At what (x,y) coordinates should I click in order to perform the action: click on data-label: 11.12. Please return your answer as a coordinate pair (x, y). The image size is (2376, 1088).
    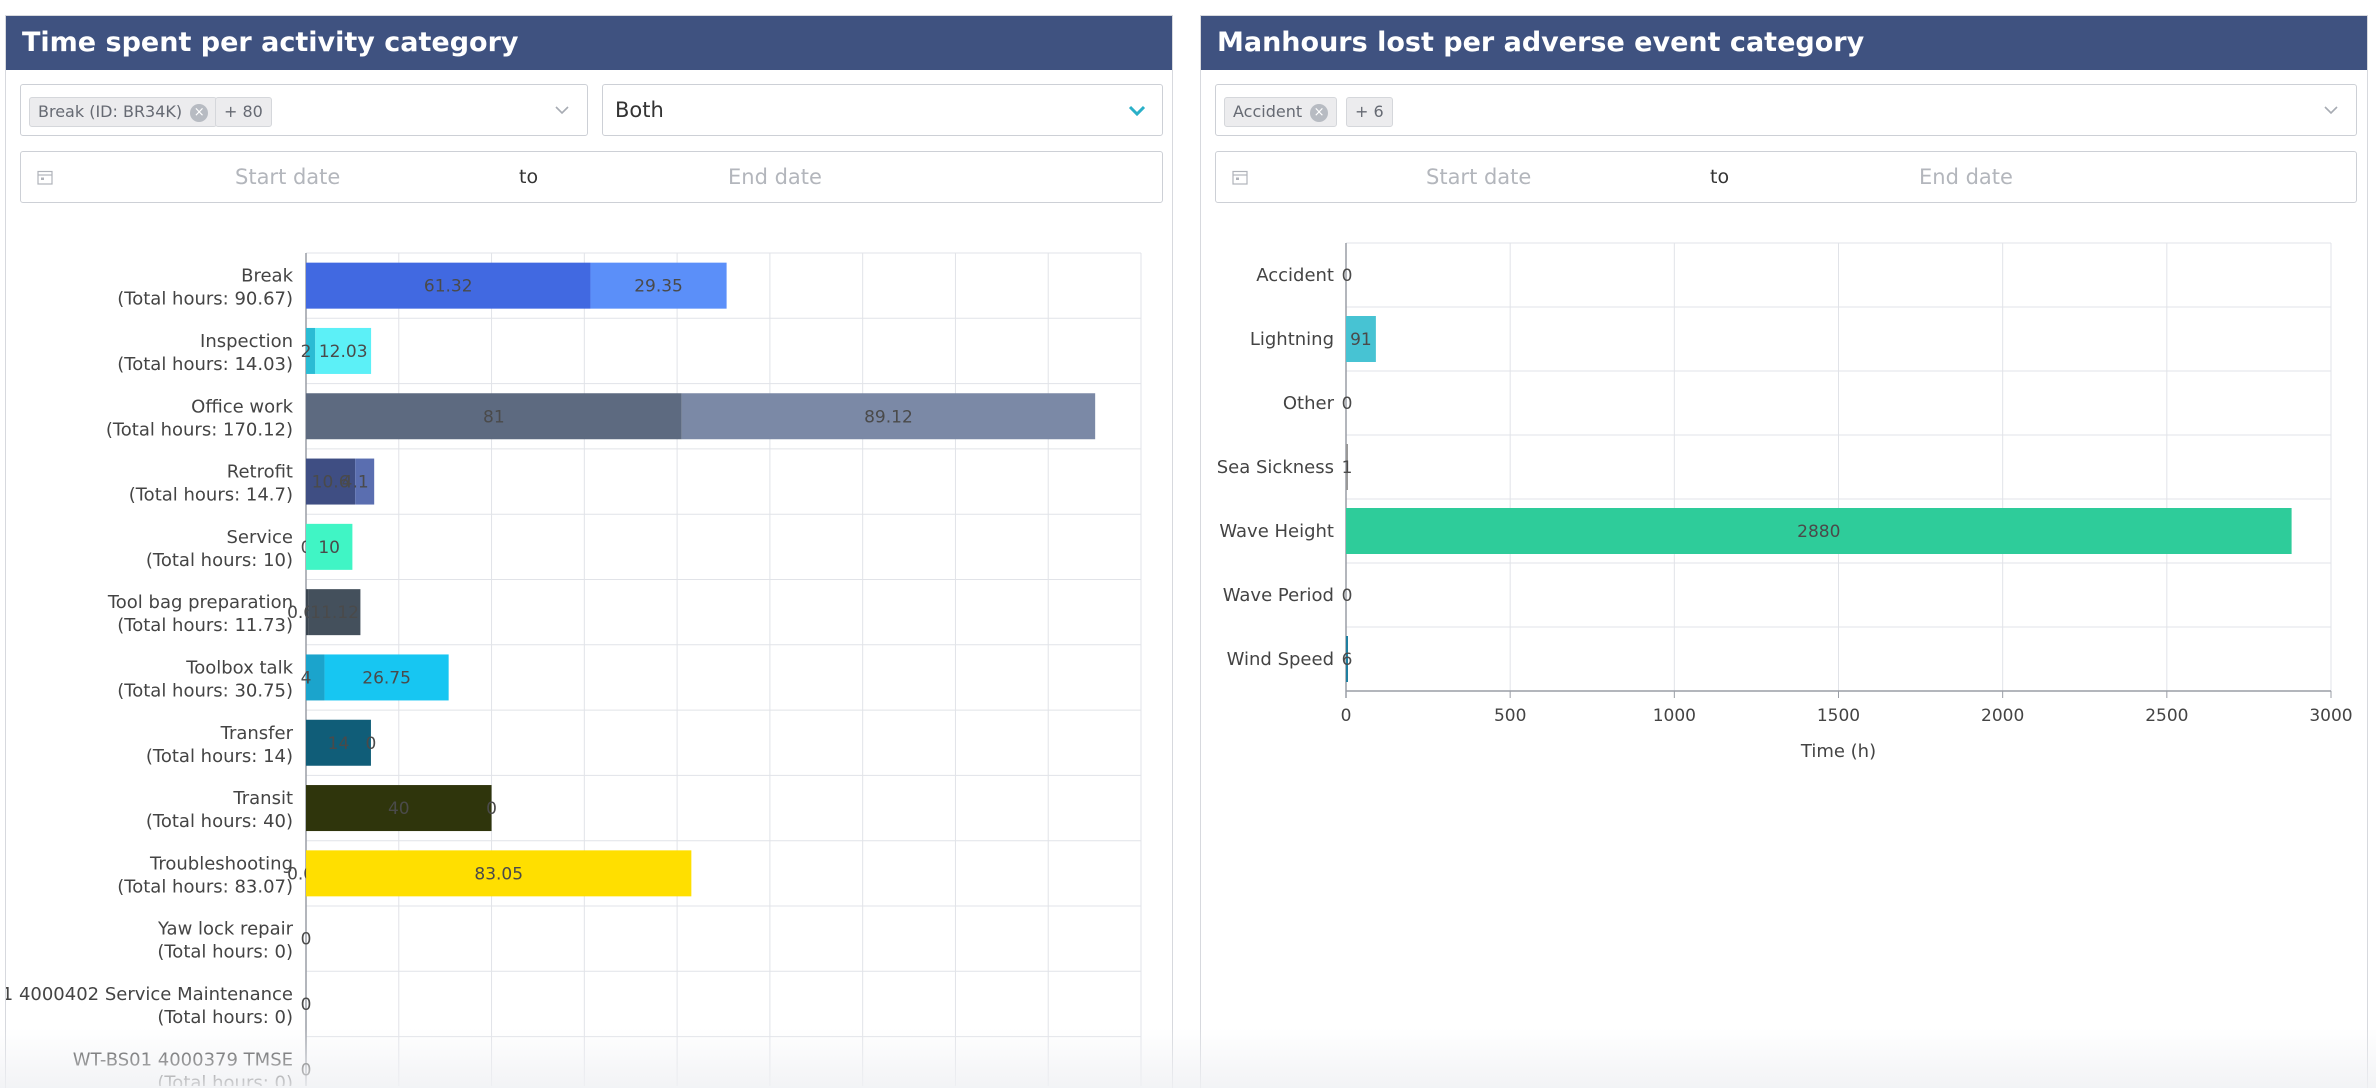
    Looking at the image, I should click on (334, 613).